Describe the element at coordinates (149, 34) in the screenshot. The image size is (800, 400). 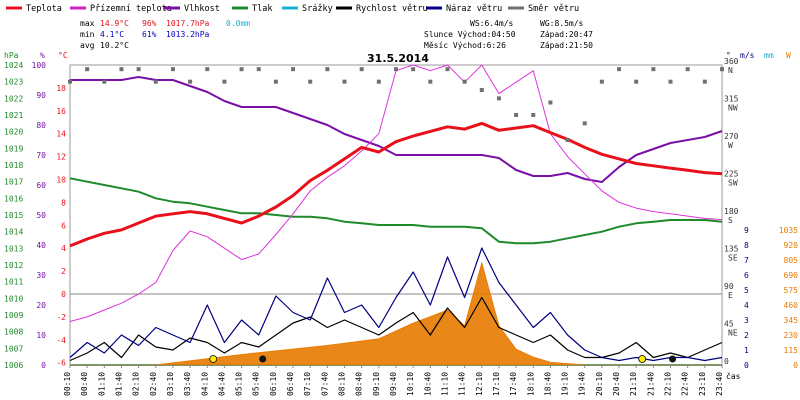
I see `stats-min-hum: 61%` at that location.